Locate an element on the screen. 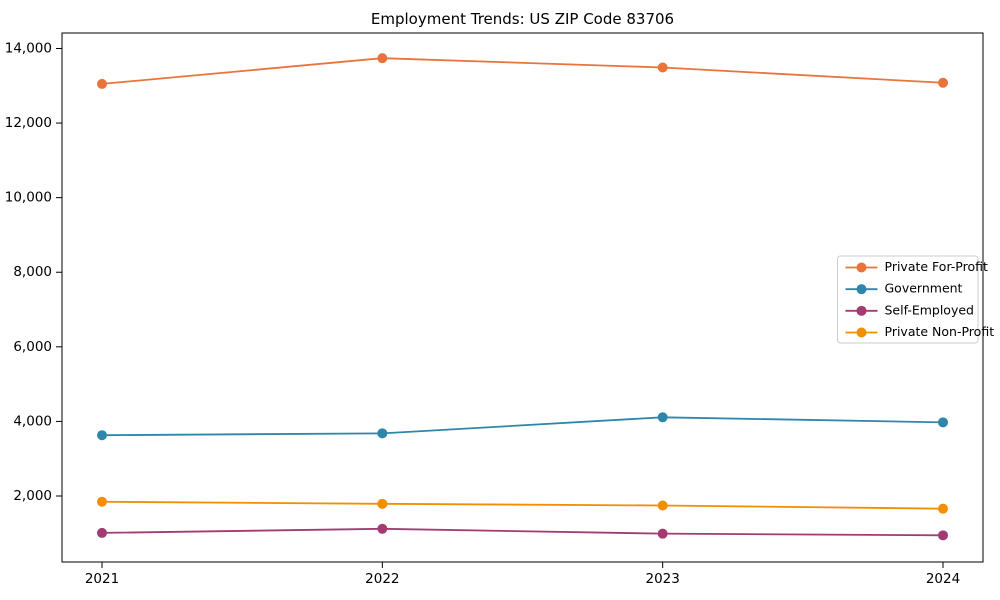 This screenshot has width=1000, height=600. legend-item: Private Non-Profit is located at coordinates (920, 331).